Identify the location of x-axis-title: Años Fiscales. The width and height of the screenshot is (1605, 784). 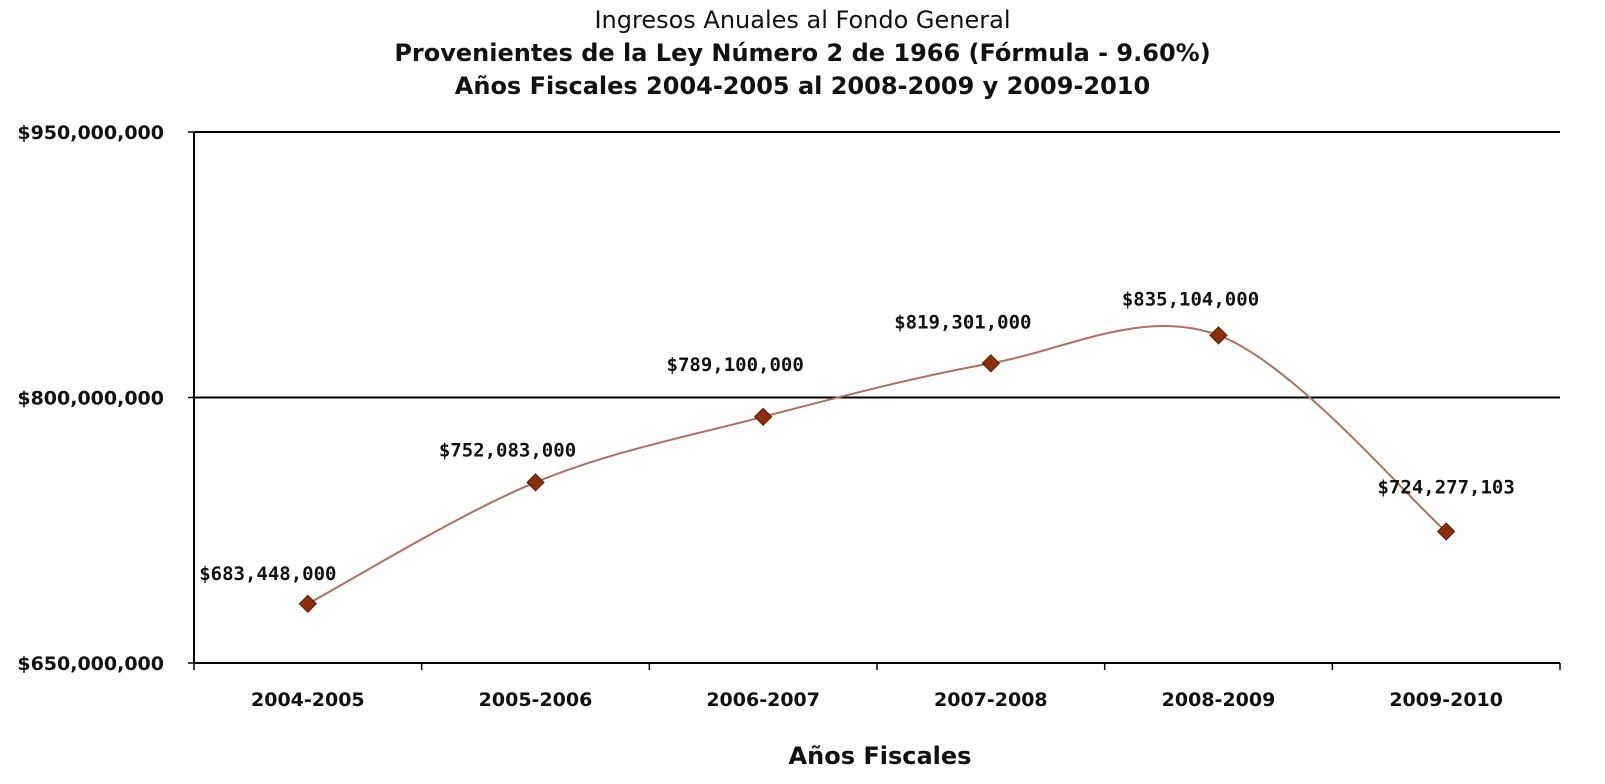
(880, 756).